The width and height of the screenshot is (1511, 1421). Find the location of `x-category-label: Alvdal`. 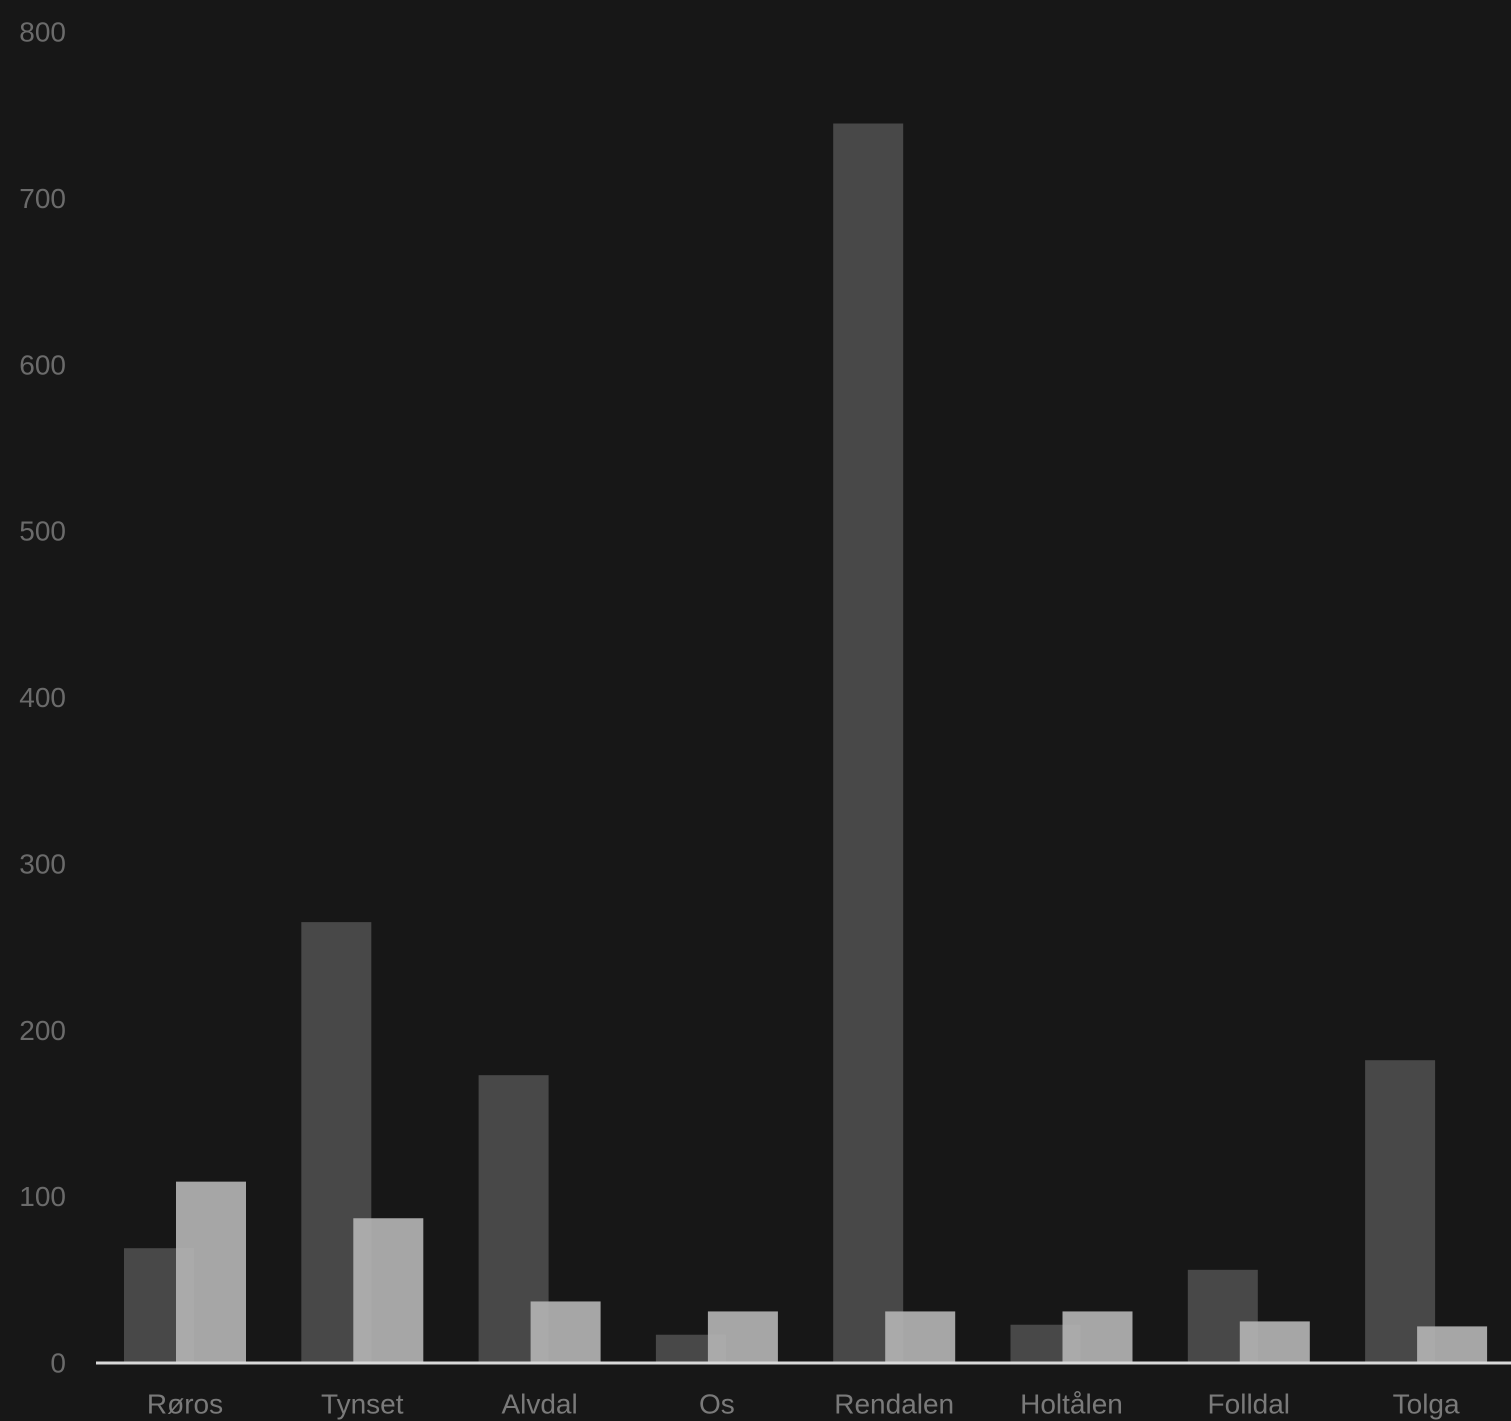

x-category-label: Alvdal is located at coordinates (539, 1404).